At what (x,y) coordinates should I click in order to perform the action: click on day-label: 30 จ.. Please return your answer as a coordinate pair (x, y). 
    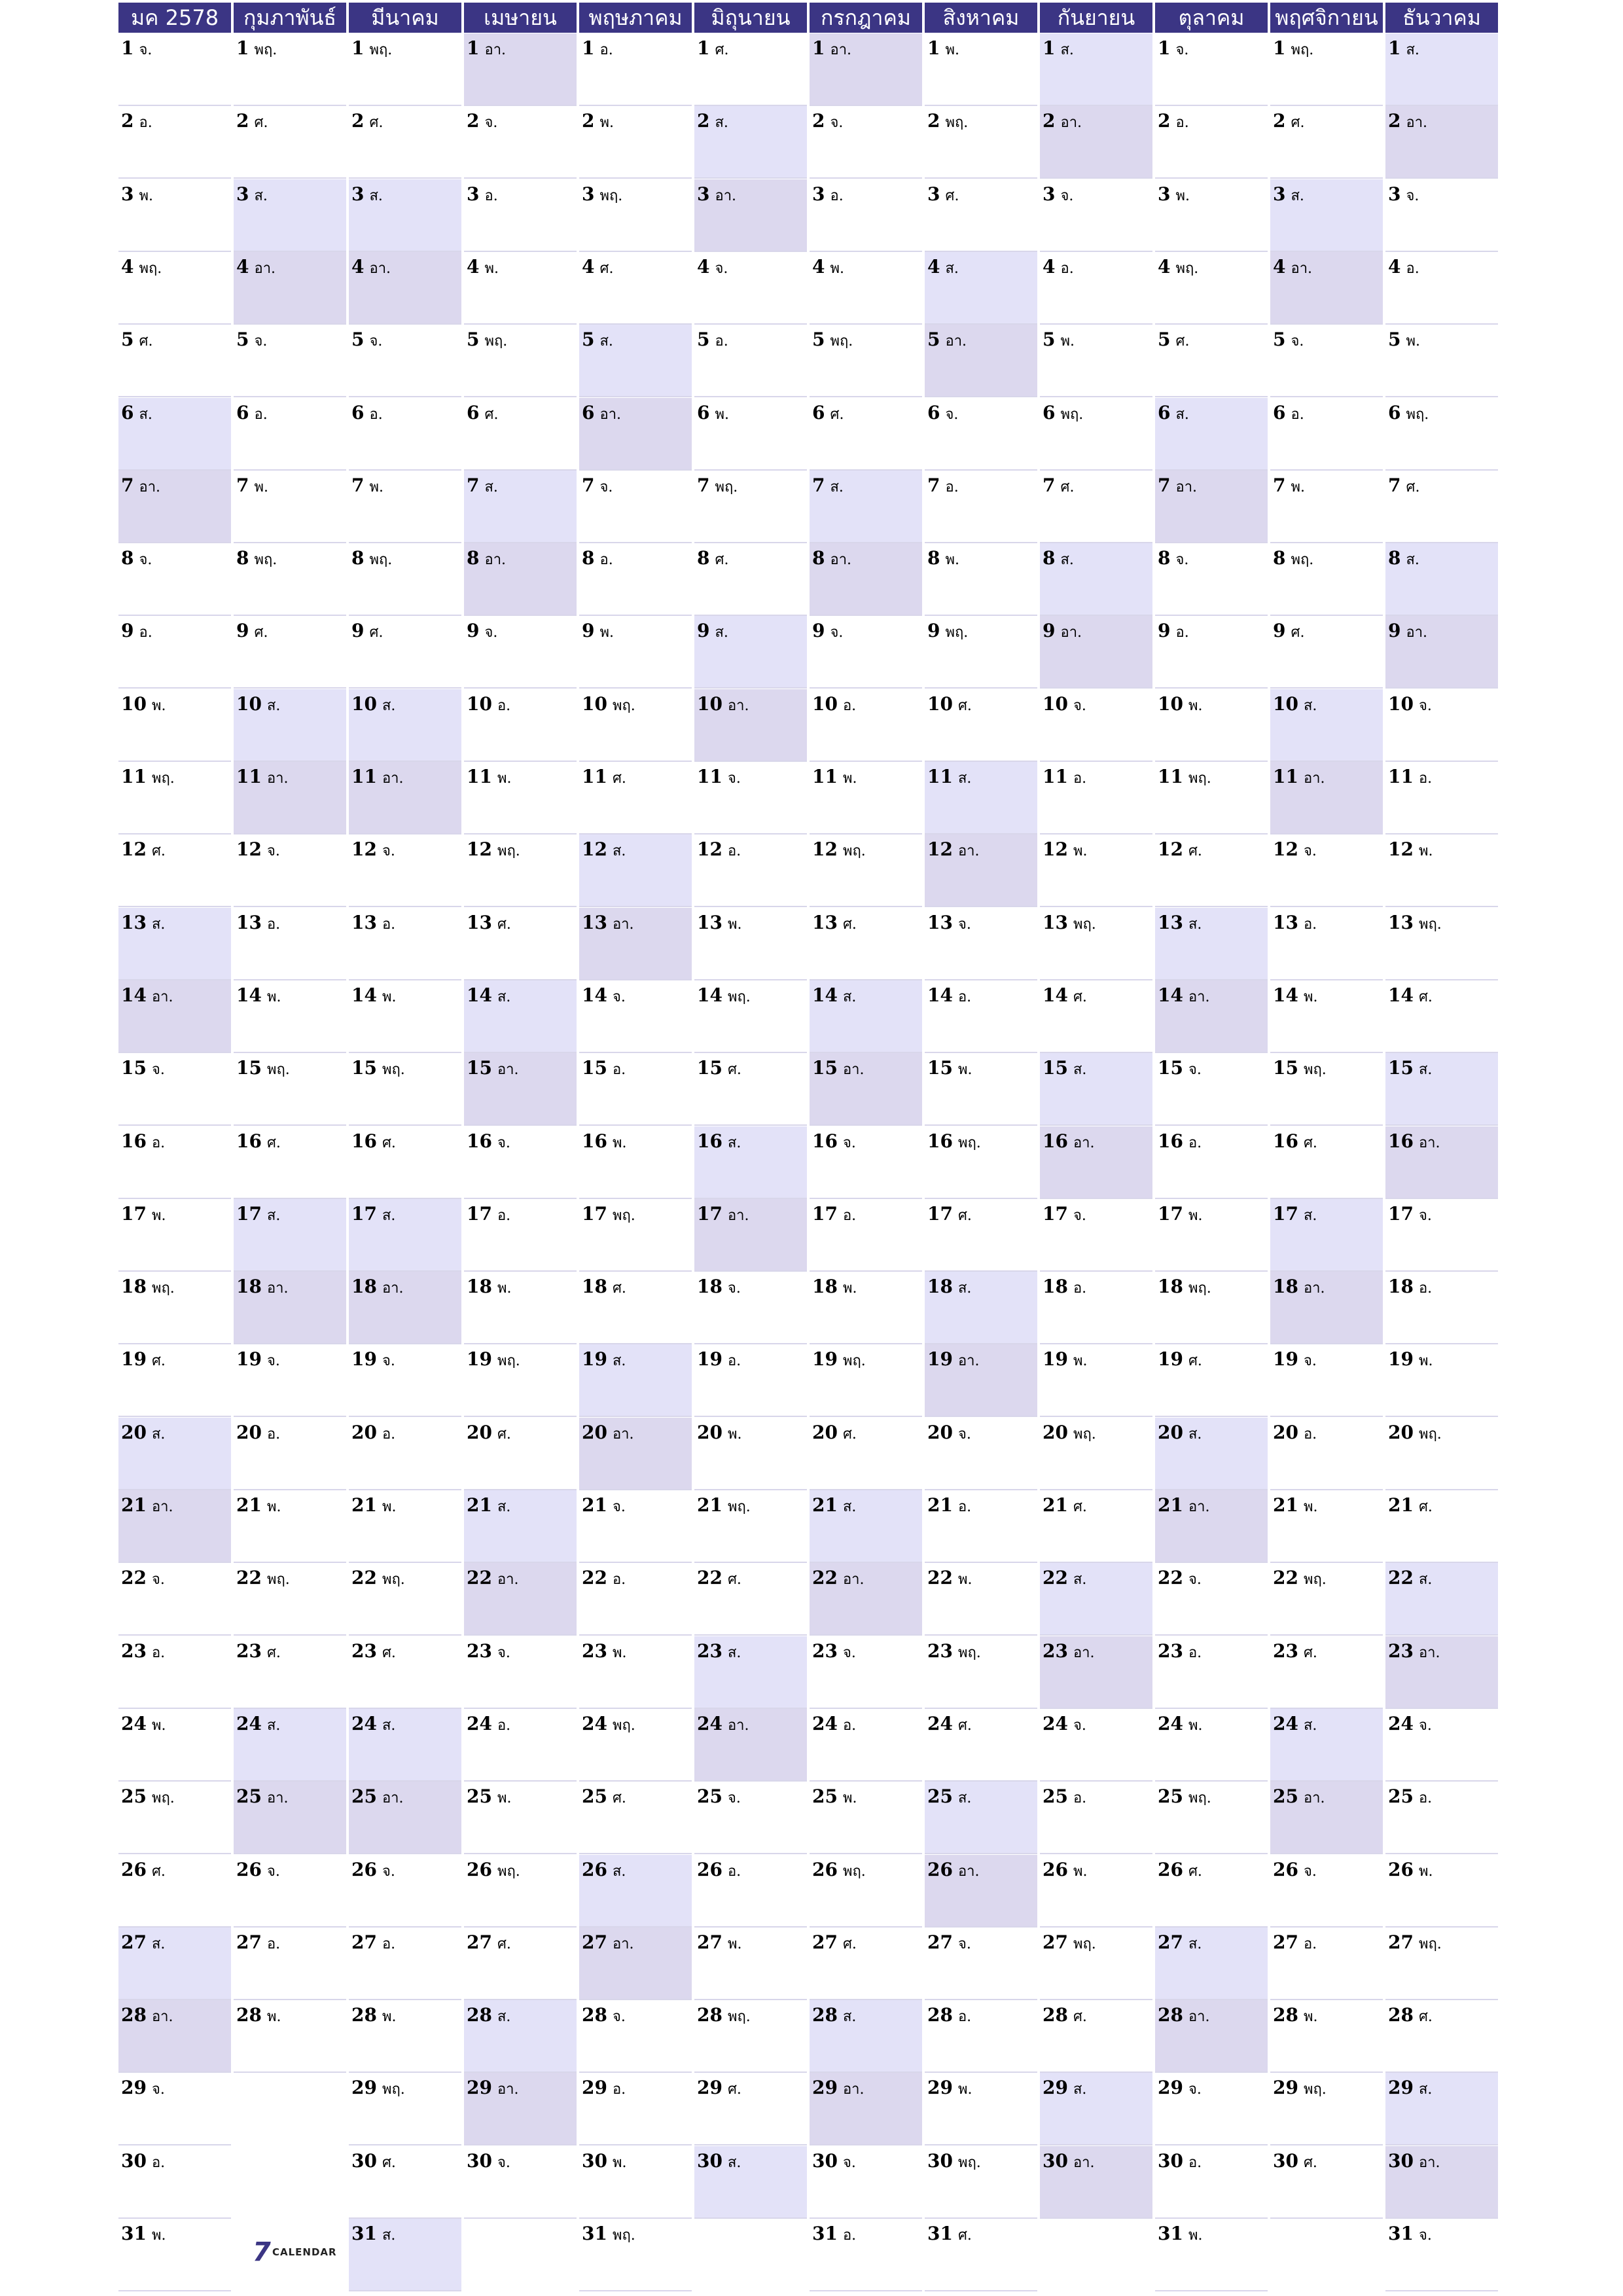
    Looking at the image, I should click on (489, 2162).